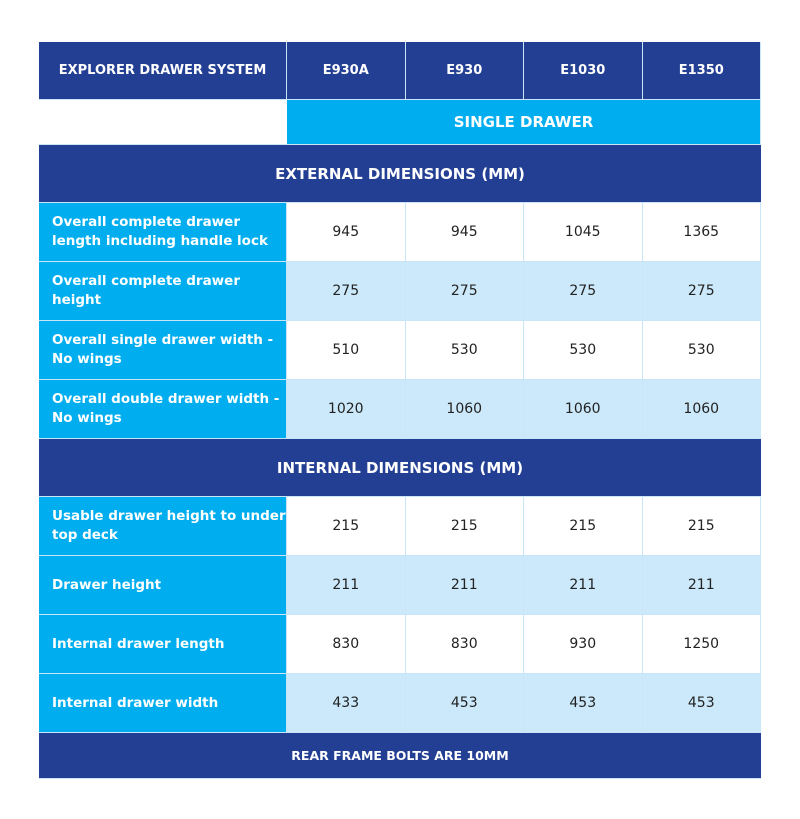  Describe the element at coordinates (701, 644) in the screenshot. I see `row-value: 1250` at that location.